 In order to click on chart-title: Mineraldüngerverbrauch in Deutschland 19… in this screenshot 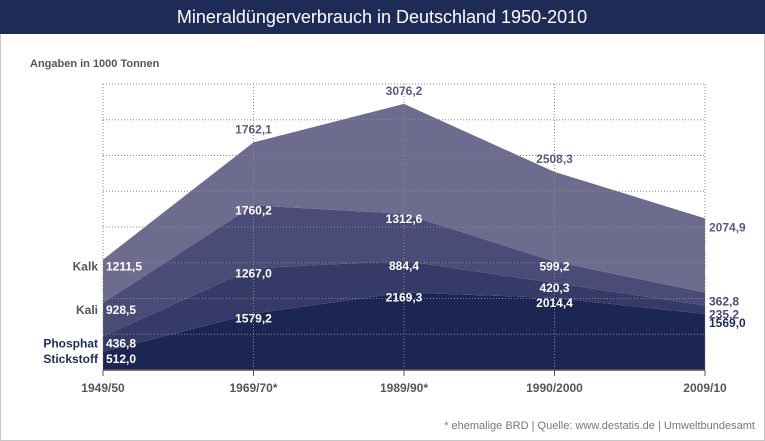, I will do `click(382, 17)`.